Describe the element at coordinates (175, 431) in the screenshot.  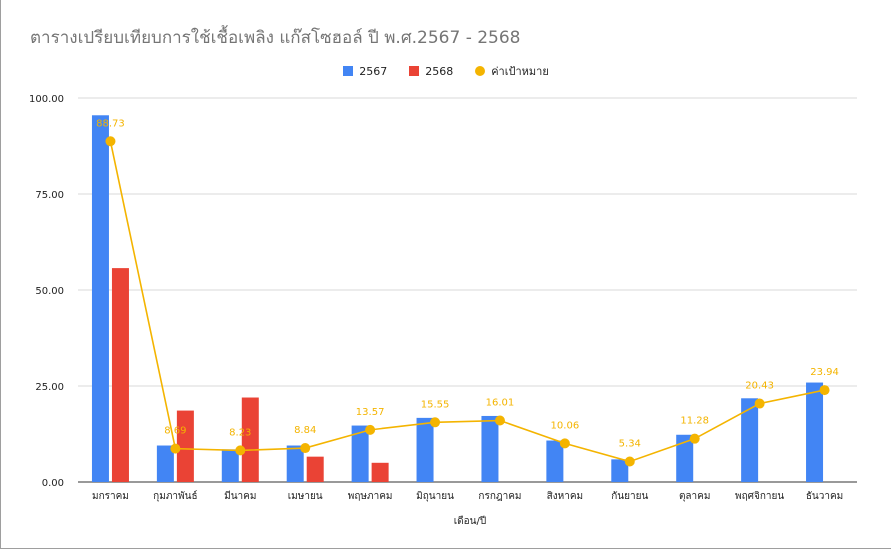
I see `target-data-label: 8.69` at that location.